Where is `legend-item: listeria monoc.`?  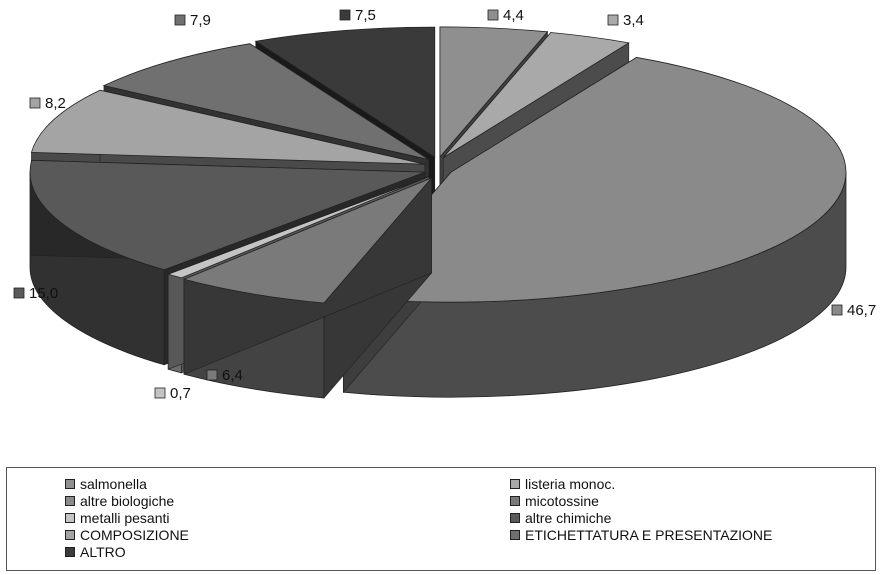
legend-item: listeria monoc. is located at coordinates (562, 484).